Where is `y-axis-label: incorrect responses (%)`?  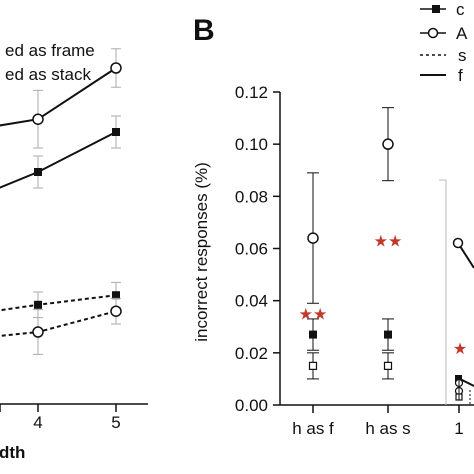 y-axis-label: incorrect responses (%) is located at coordinates (201, 252).